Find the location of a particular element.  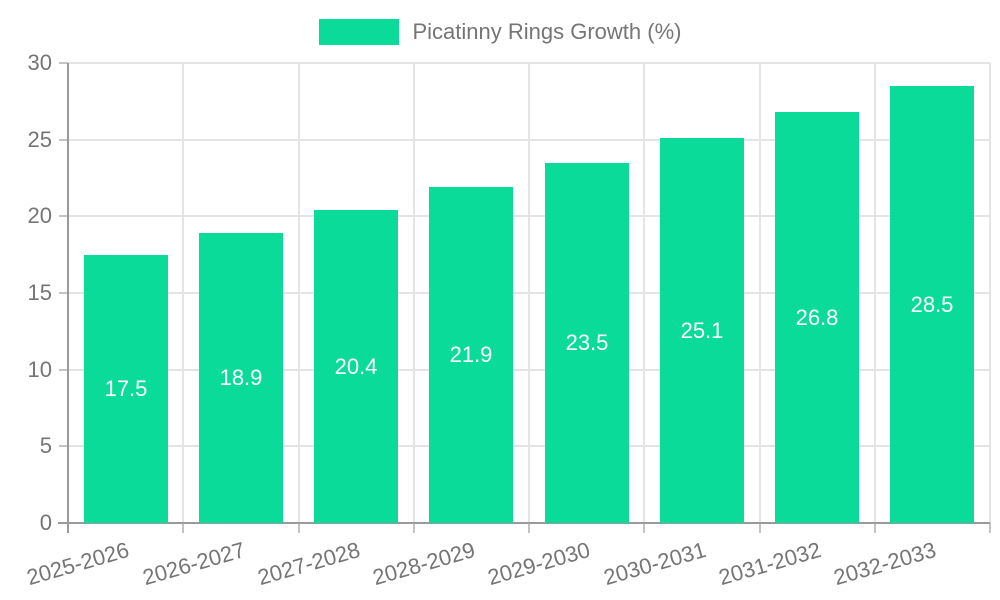

x-axis-category-label: 2032-2033 is located at coordinates (884, 564).